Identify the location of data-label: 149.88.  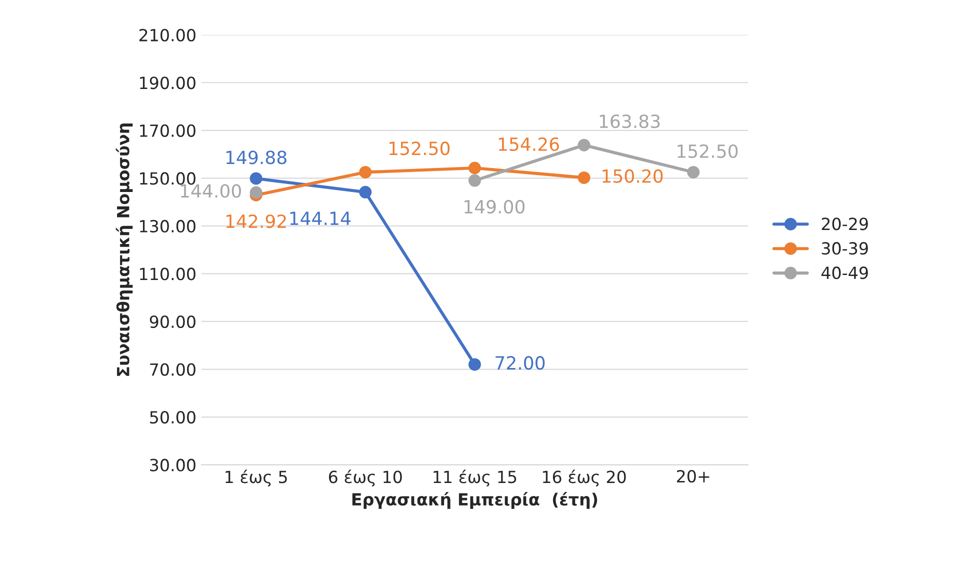
(256, 157).